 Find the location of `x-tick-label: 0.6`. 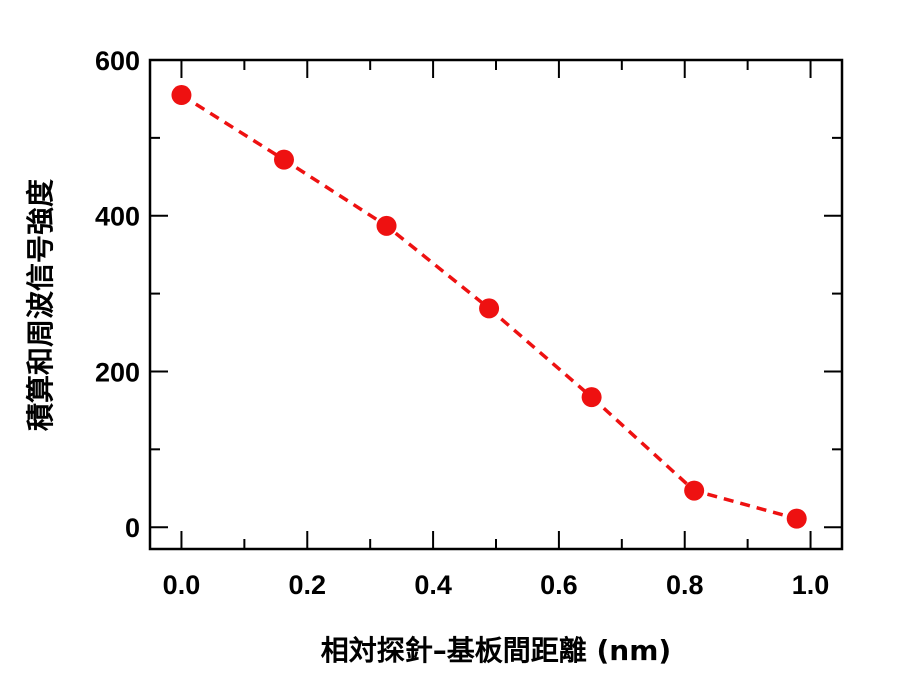

x-tick-label: 0.6 is located at coordinates (559, 585).